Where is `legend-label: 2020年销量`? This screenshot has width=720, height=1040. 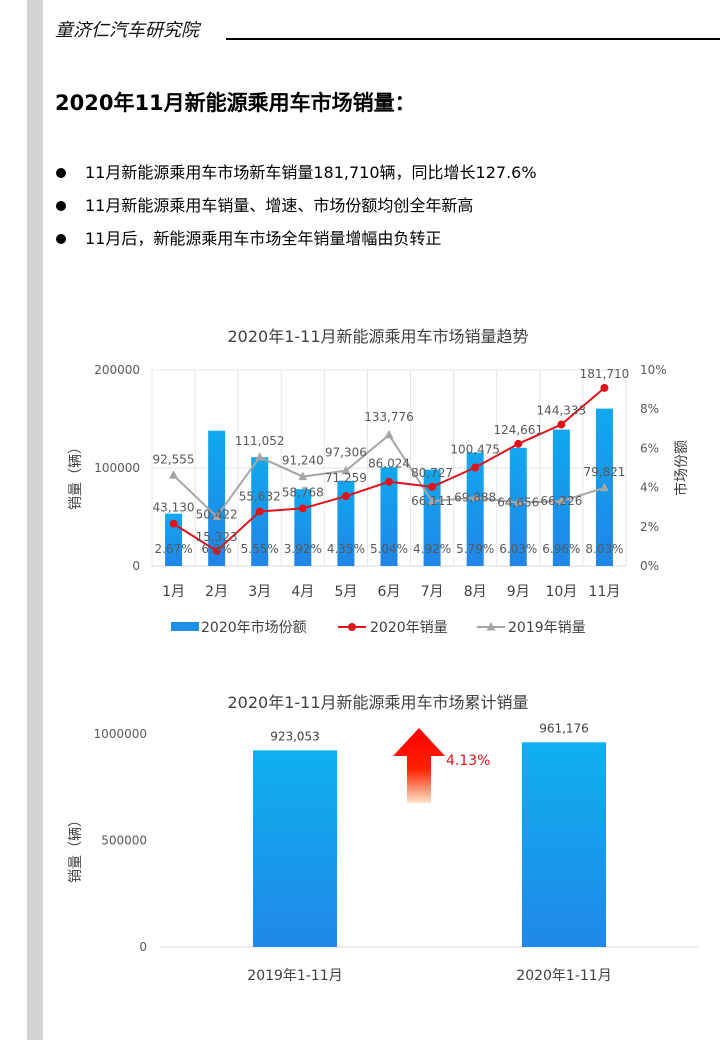
legend-label: 2020年销量 is located at coordinates (409, 628).